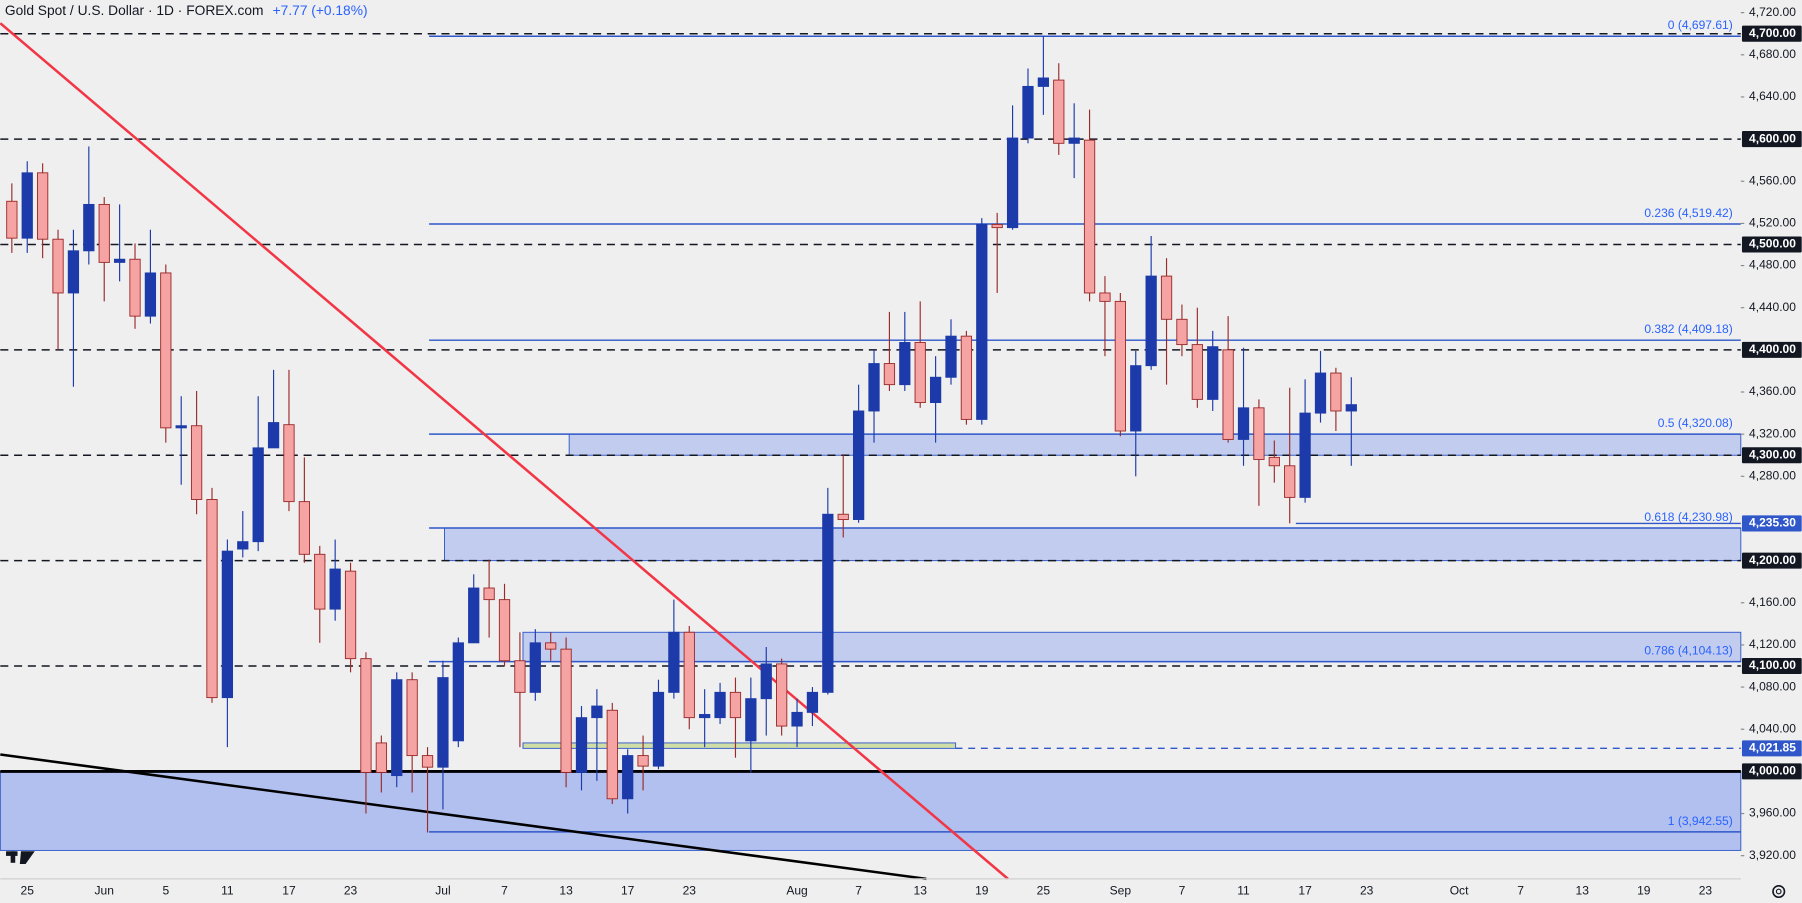  Describe the element at coordinates (289, 891) in the screenshot. I see `x-tick-label: 17` at that location.